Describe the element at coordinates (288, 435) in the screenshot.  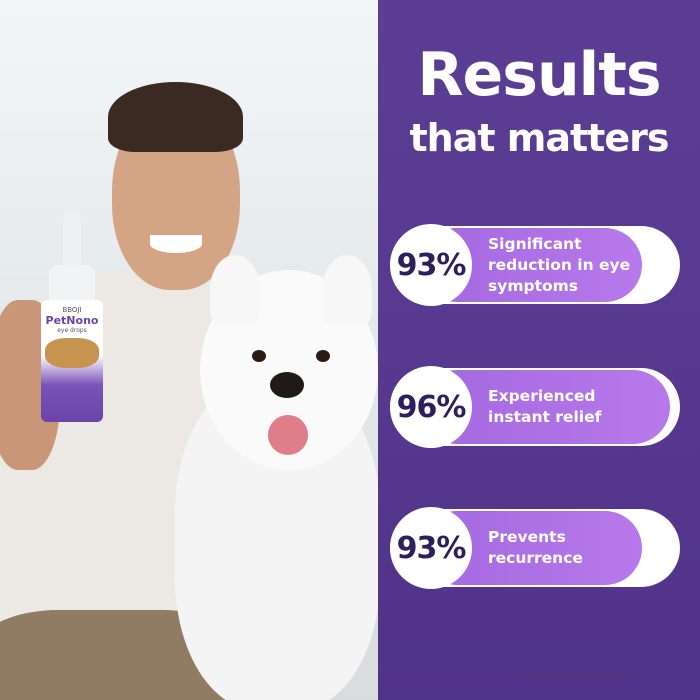
I see `dog-tongue` at that location.